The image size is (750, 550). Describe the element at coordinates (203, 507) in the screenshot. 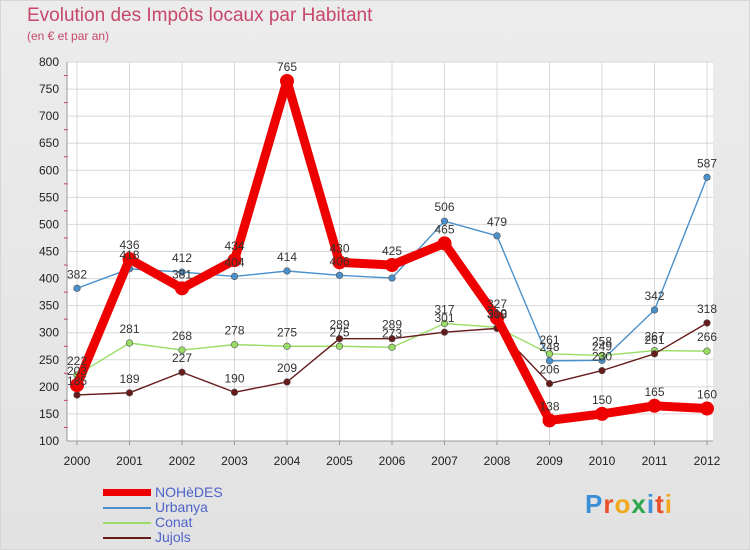

I see `legend-item: Urbanya` at that location.